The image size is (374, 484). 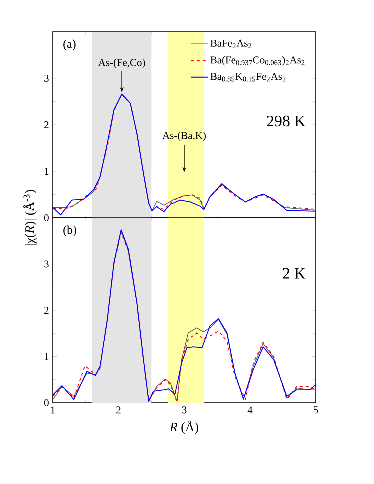 I want to click on x-tick-label: 3, so click(x=184, y=410).